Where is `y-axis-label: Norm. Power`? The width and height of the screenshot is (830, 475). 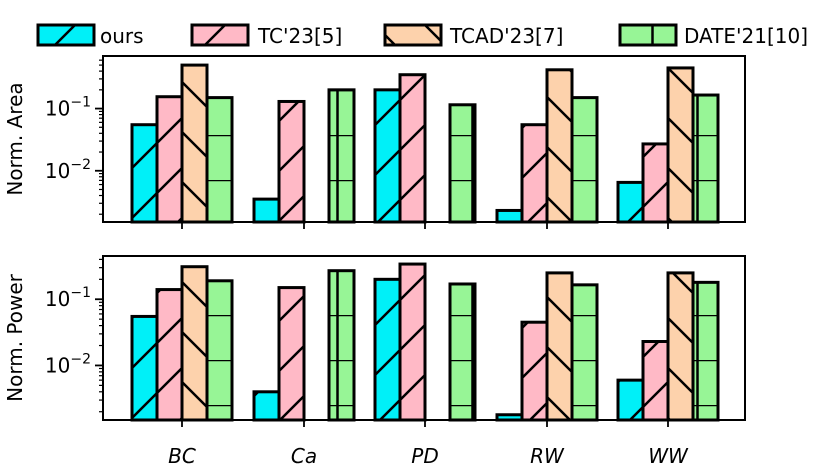 y-axis-label: Norm. Power is located at coordinates (15, 337).